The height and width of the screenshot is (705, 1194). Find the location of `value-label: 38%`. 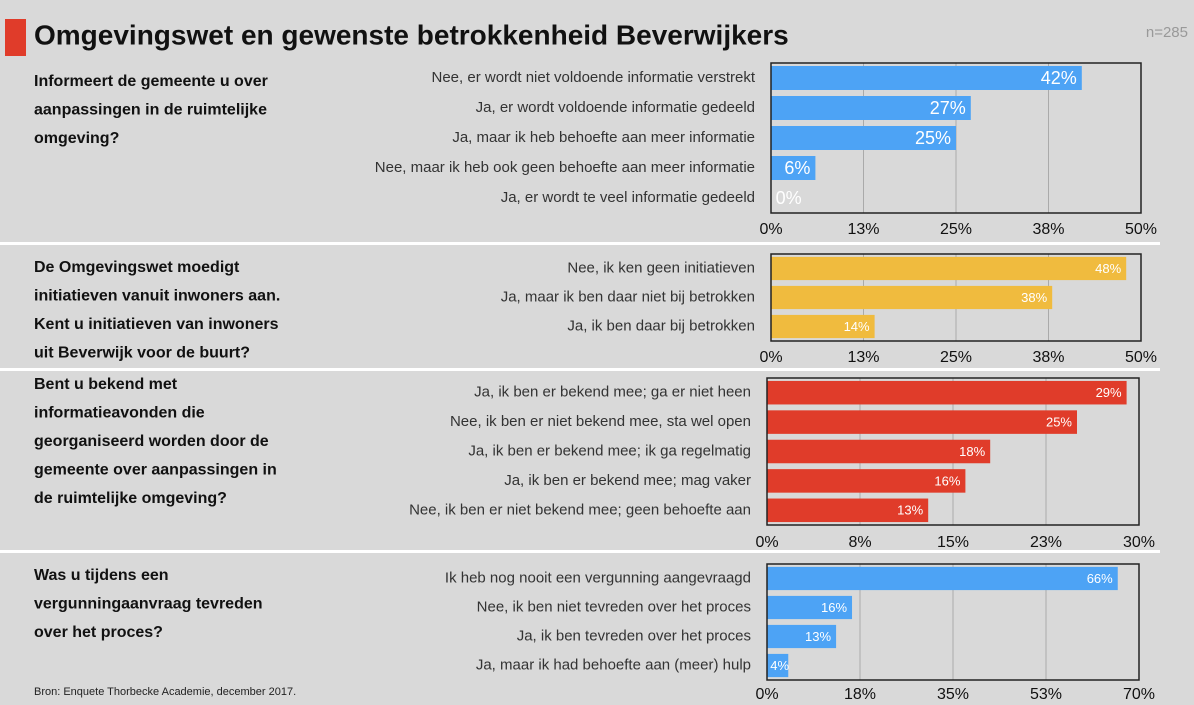

value-label: 38% is located at coordinates (1034, 297).